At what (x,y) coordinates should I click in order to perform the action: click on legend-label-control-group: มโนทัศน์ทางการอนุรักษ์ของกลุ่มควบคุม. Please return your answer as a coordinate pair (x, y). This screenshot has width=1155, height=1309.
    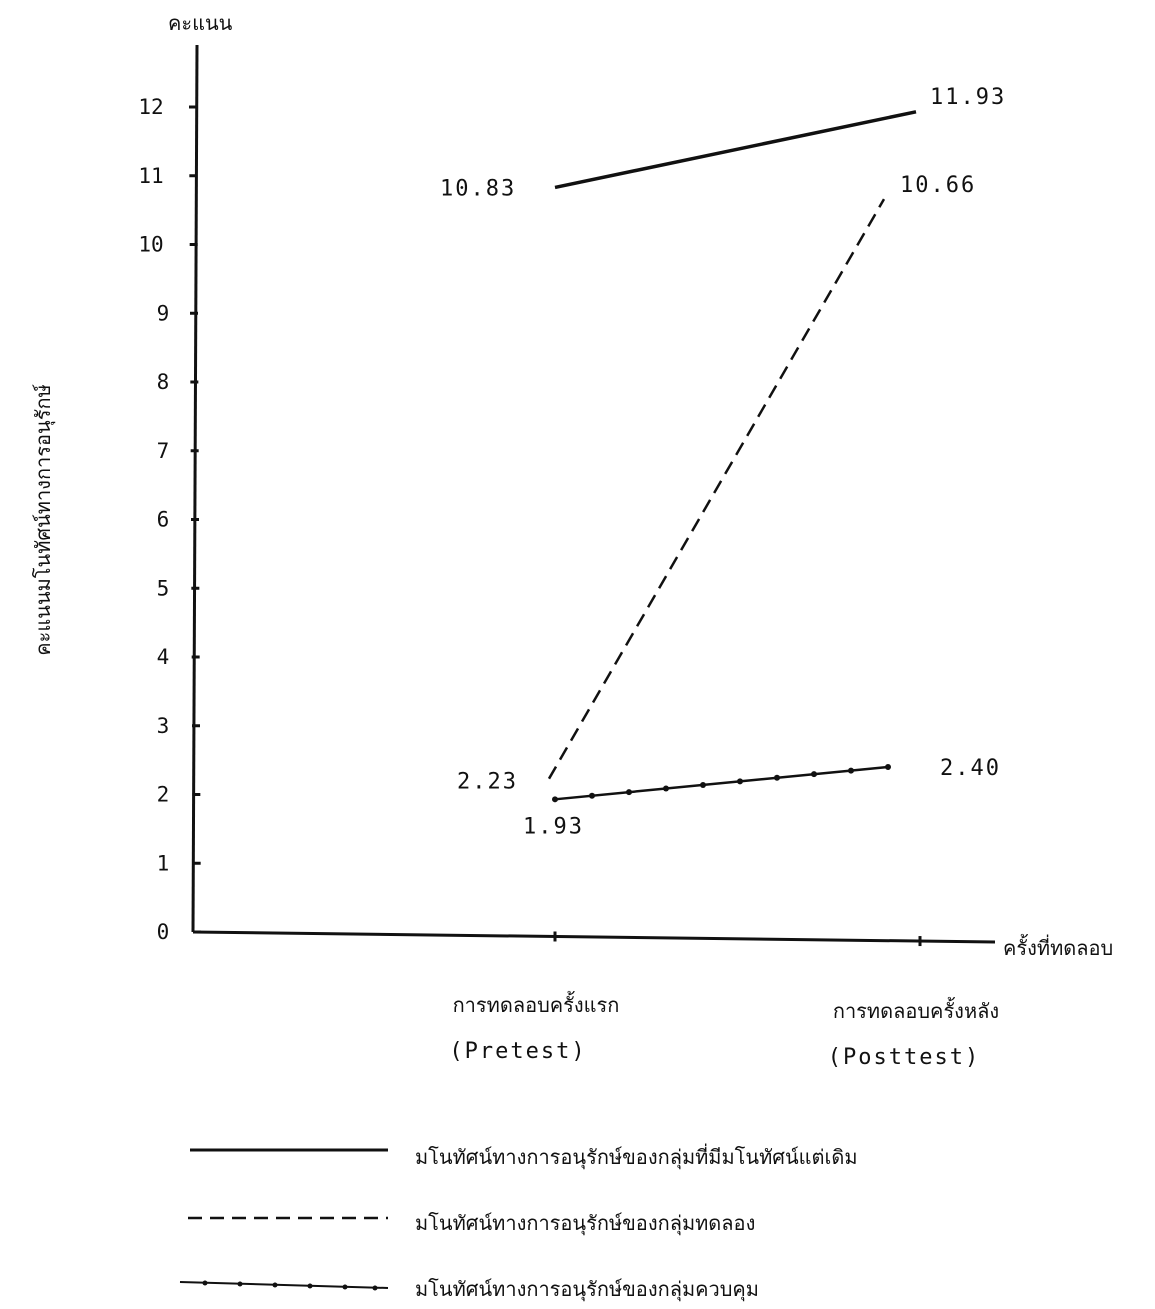
    Looking at the image, I should click on (587, 1289).